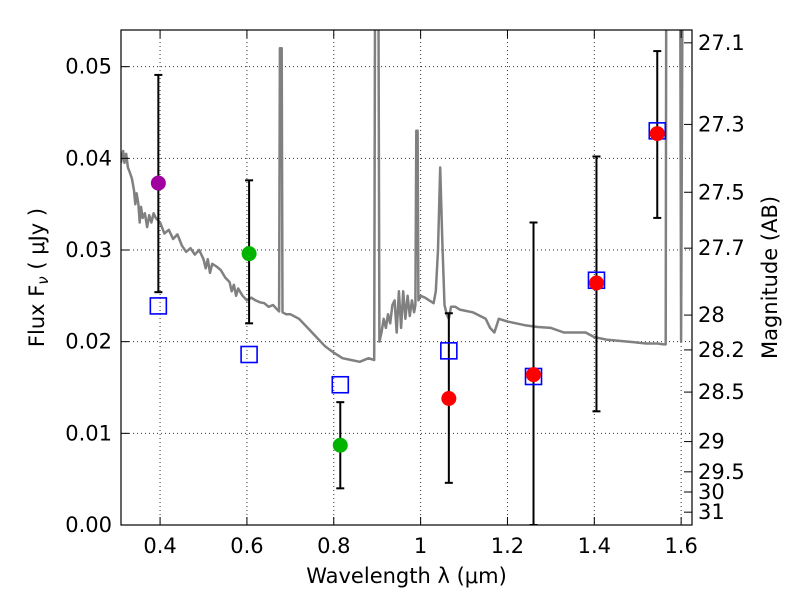 This screenshot has width=800, height=600. Describe the element at coordinates (594, 546) in the screenshot. I see `x-tick-label: 1.4` at that location.